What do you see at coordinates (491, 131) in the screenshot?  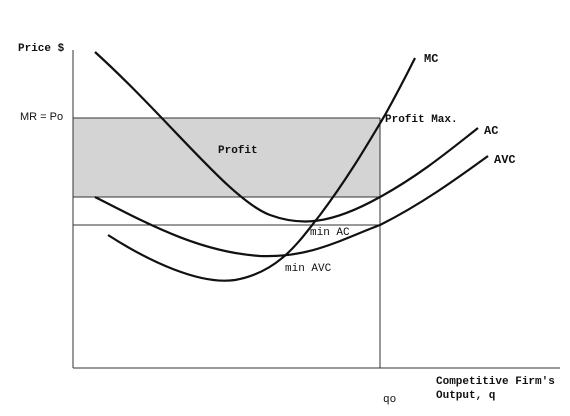 I see `ac-label: AC` at bounding box center [491, 131].